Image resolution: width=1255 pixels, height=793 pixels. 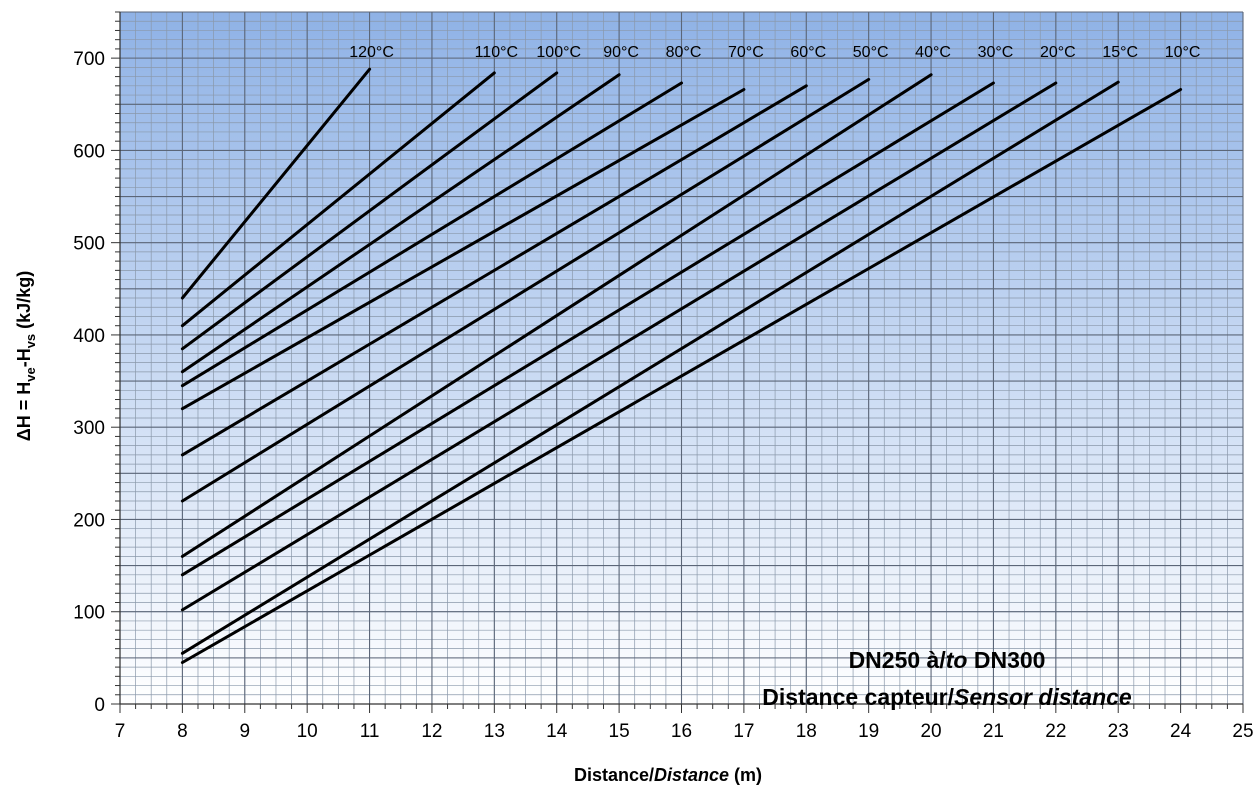 What do you see at coordinates (89, 59) in the screenshot?
I see `y-tick-label: 700` at bounding box center [89, 59].